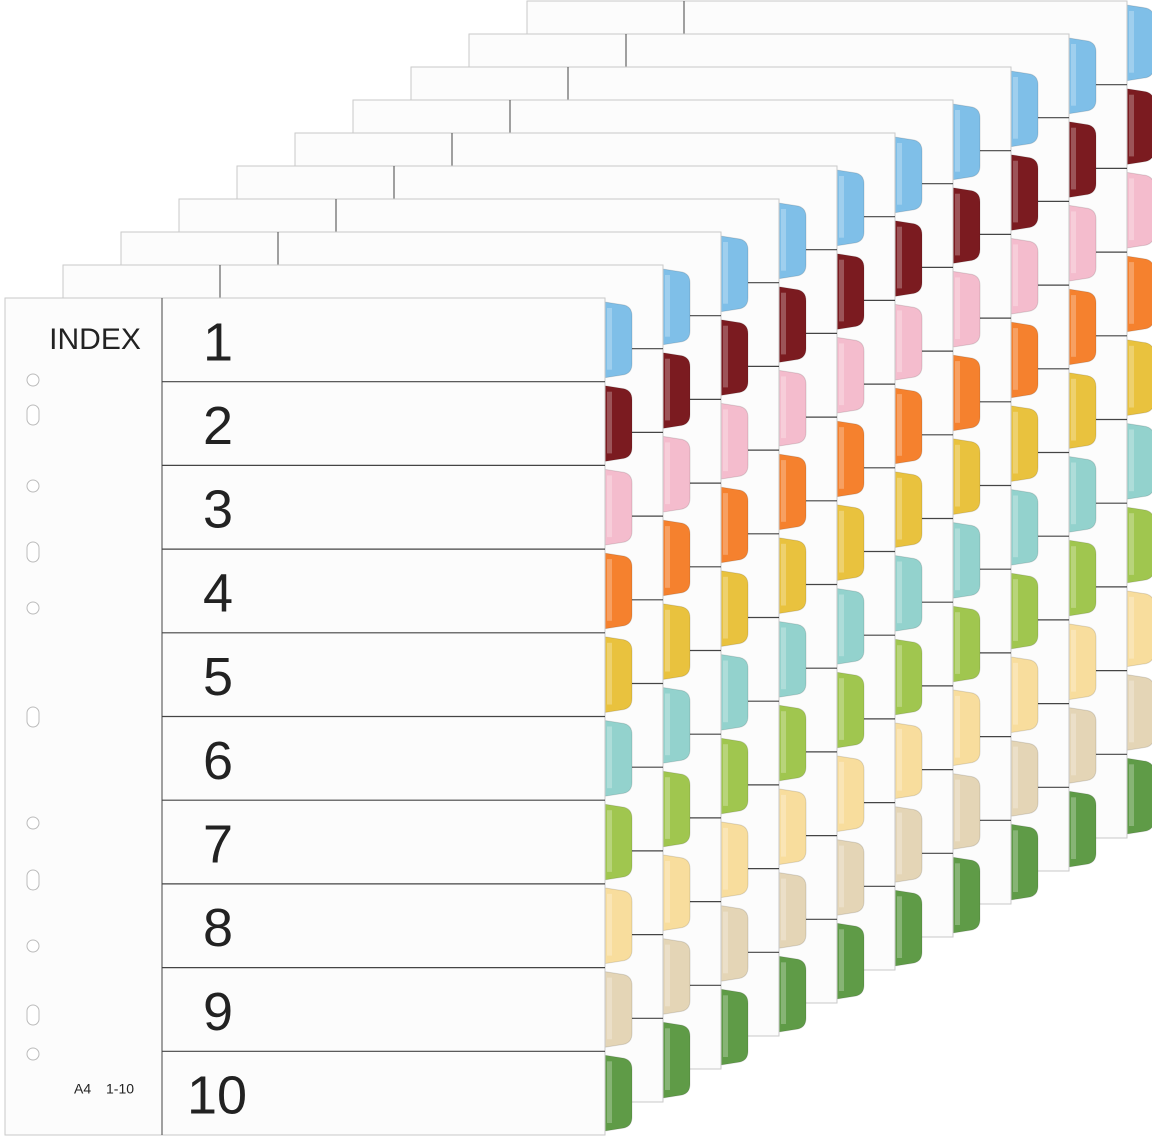 The height and width of the screenshot is (1138, 1152). I want to click on tab-number: 2, so click(218, 426).